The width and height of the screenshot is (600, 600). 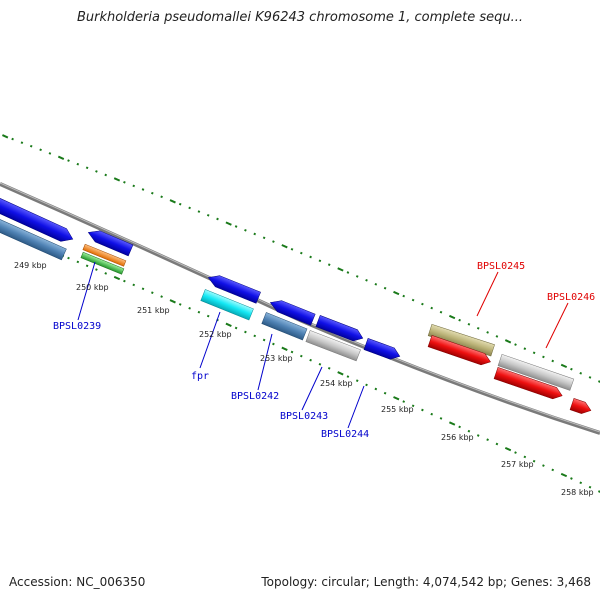 What do you see at coordinates (200, 376) in the screenshot?
I see `gene-label-fpr: fpr` at bounding box center [200, 376].